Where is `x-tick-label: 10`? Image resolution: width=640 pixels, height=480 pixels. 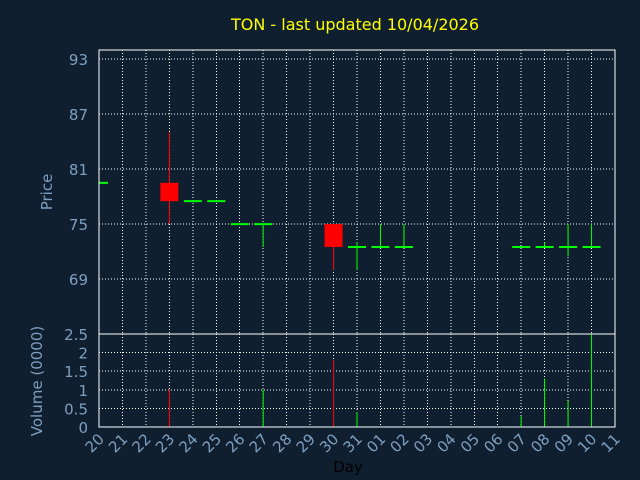 x-tick-label: 10 is located at coordinates (587, 443).